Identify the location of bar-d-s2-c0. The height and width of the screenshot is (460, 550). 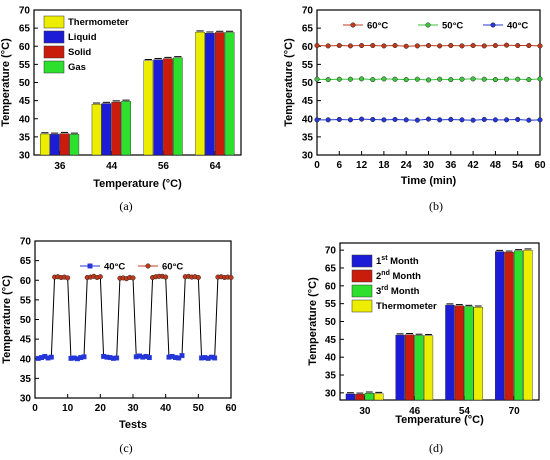
(369, 397).